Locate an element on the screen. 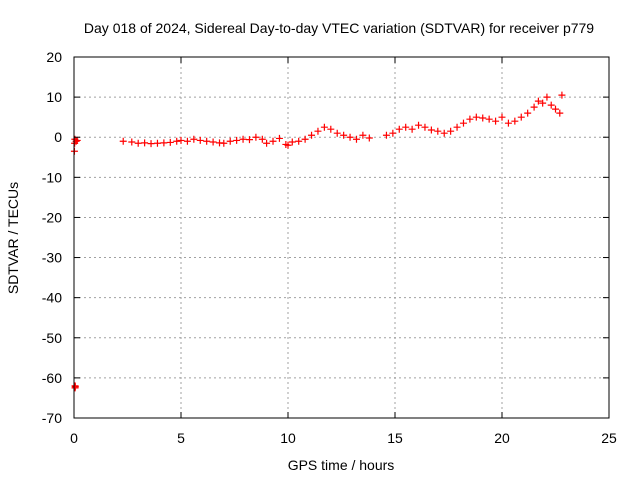 Image resolution: width=640 pixels, height=480 pixels. y-tick-label: -50 is located at coordinates (52, 338).